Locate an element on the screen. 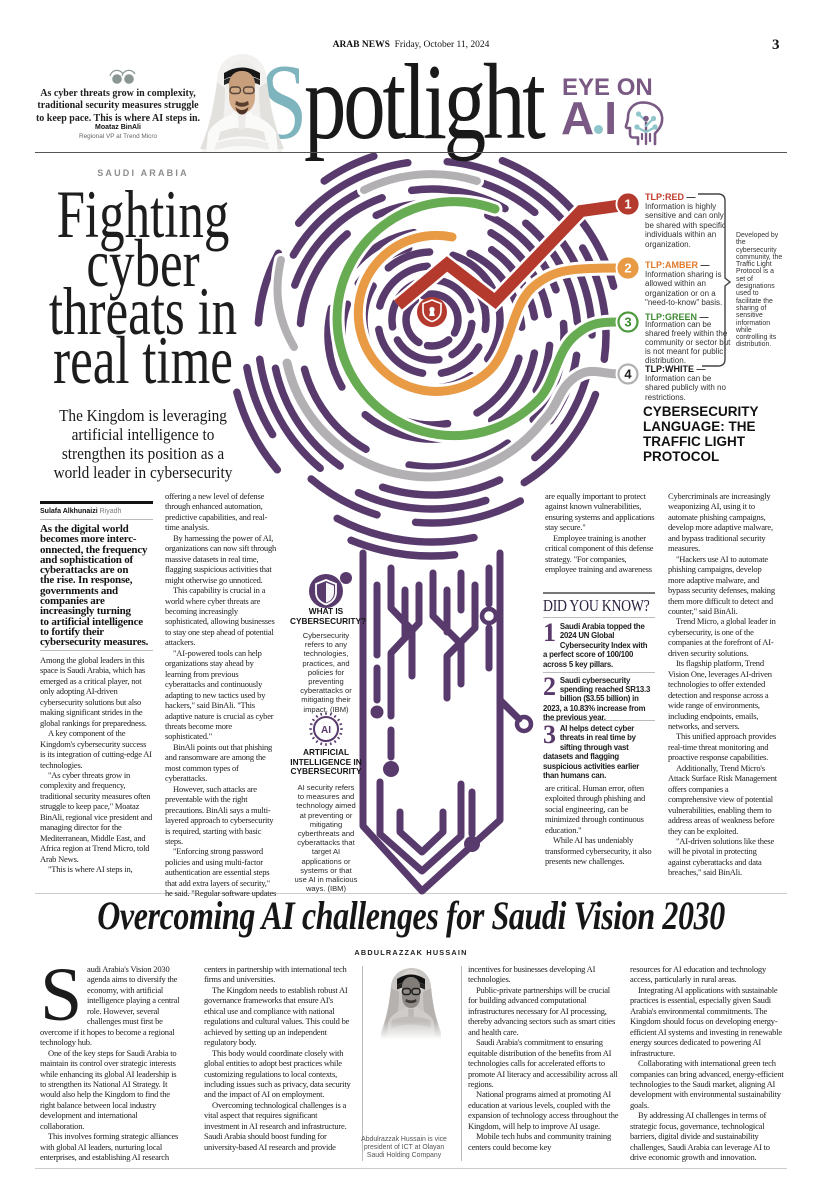 The image size is (822, 1200). svg-text: 3 is located at coordinates (627, 322).